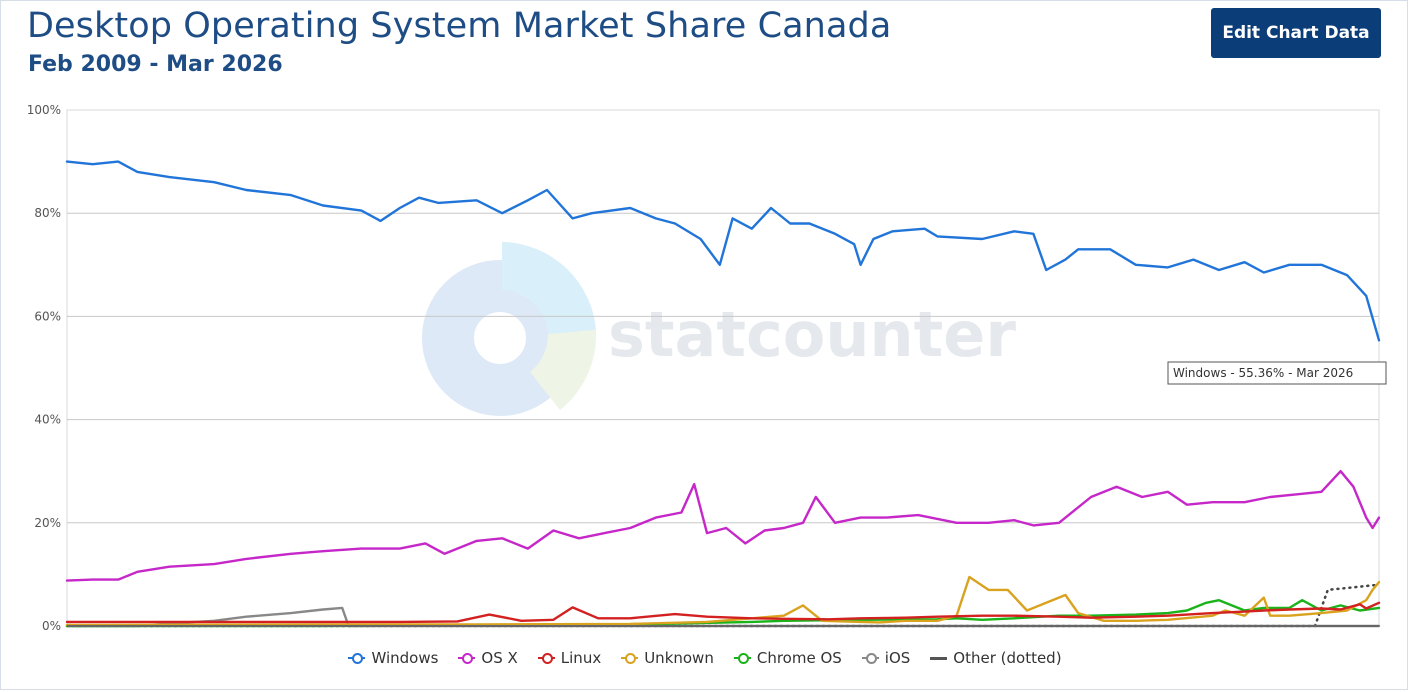 The image size is (1410, 692). I want to click on series-line-linux, so click(723, 612).